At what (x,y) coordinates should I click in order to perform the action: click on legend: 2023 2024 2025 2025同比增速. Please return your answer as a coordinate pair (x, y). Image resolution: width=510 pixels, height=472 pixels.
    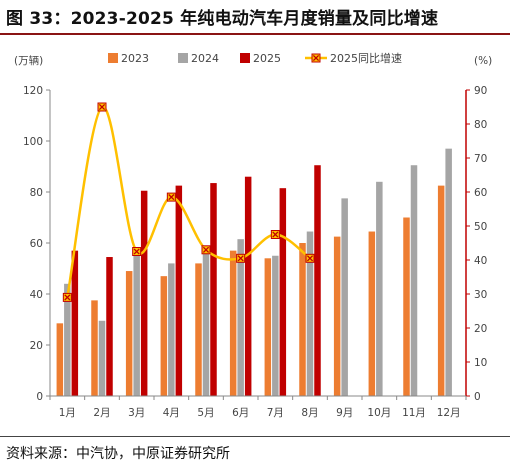
    Looking at the image, I should click on (255, 58).